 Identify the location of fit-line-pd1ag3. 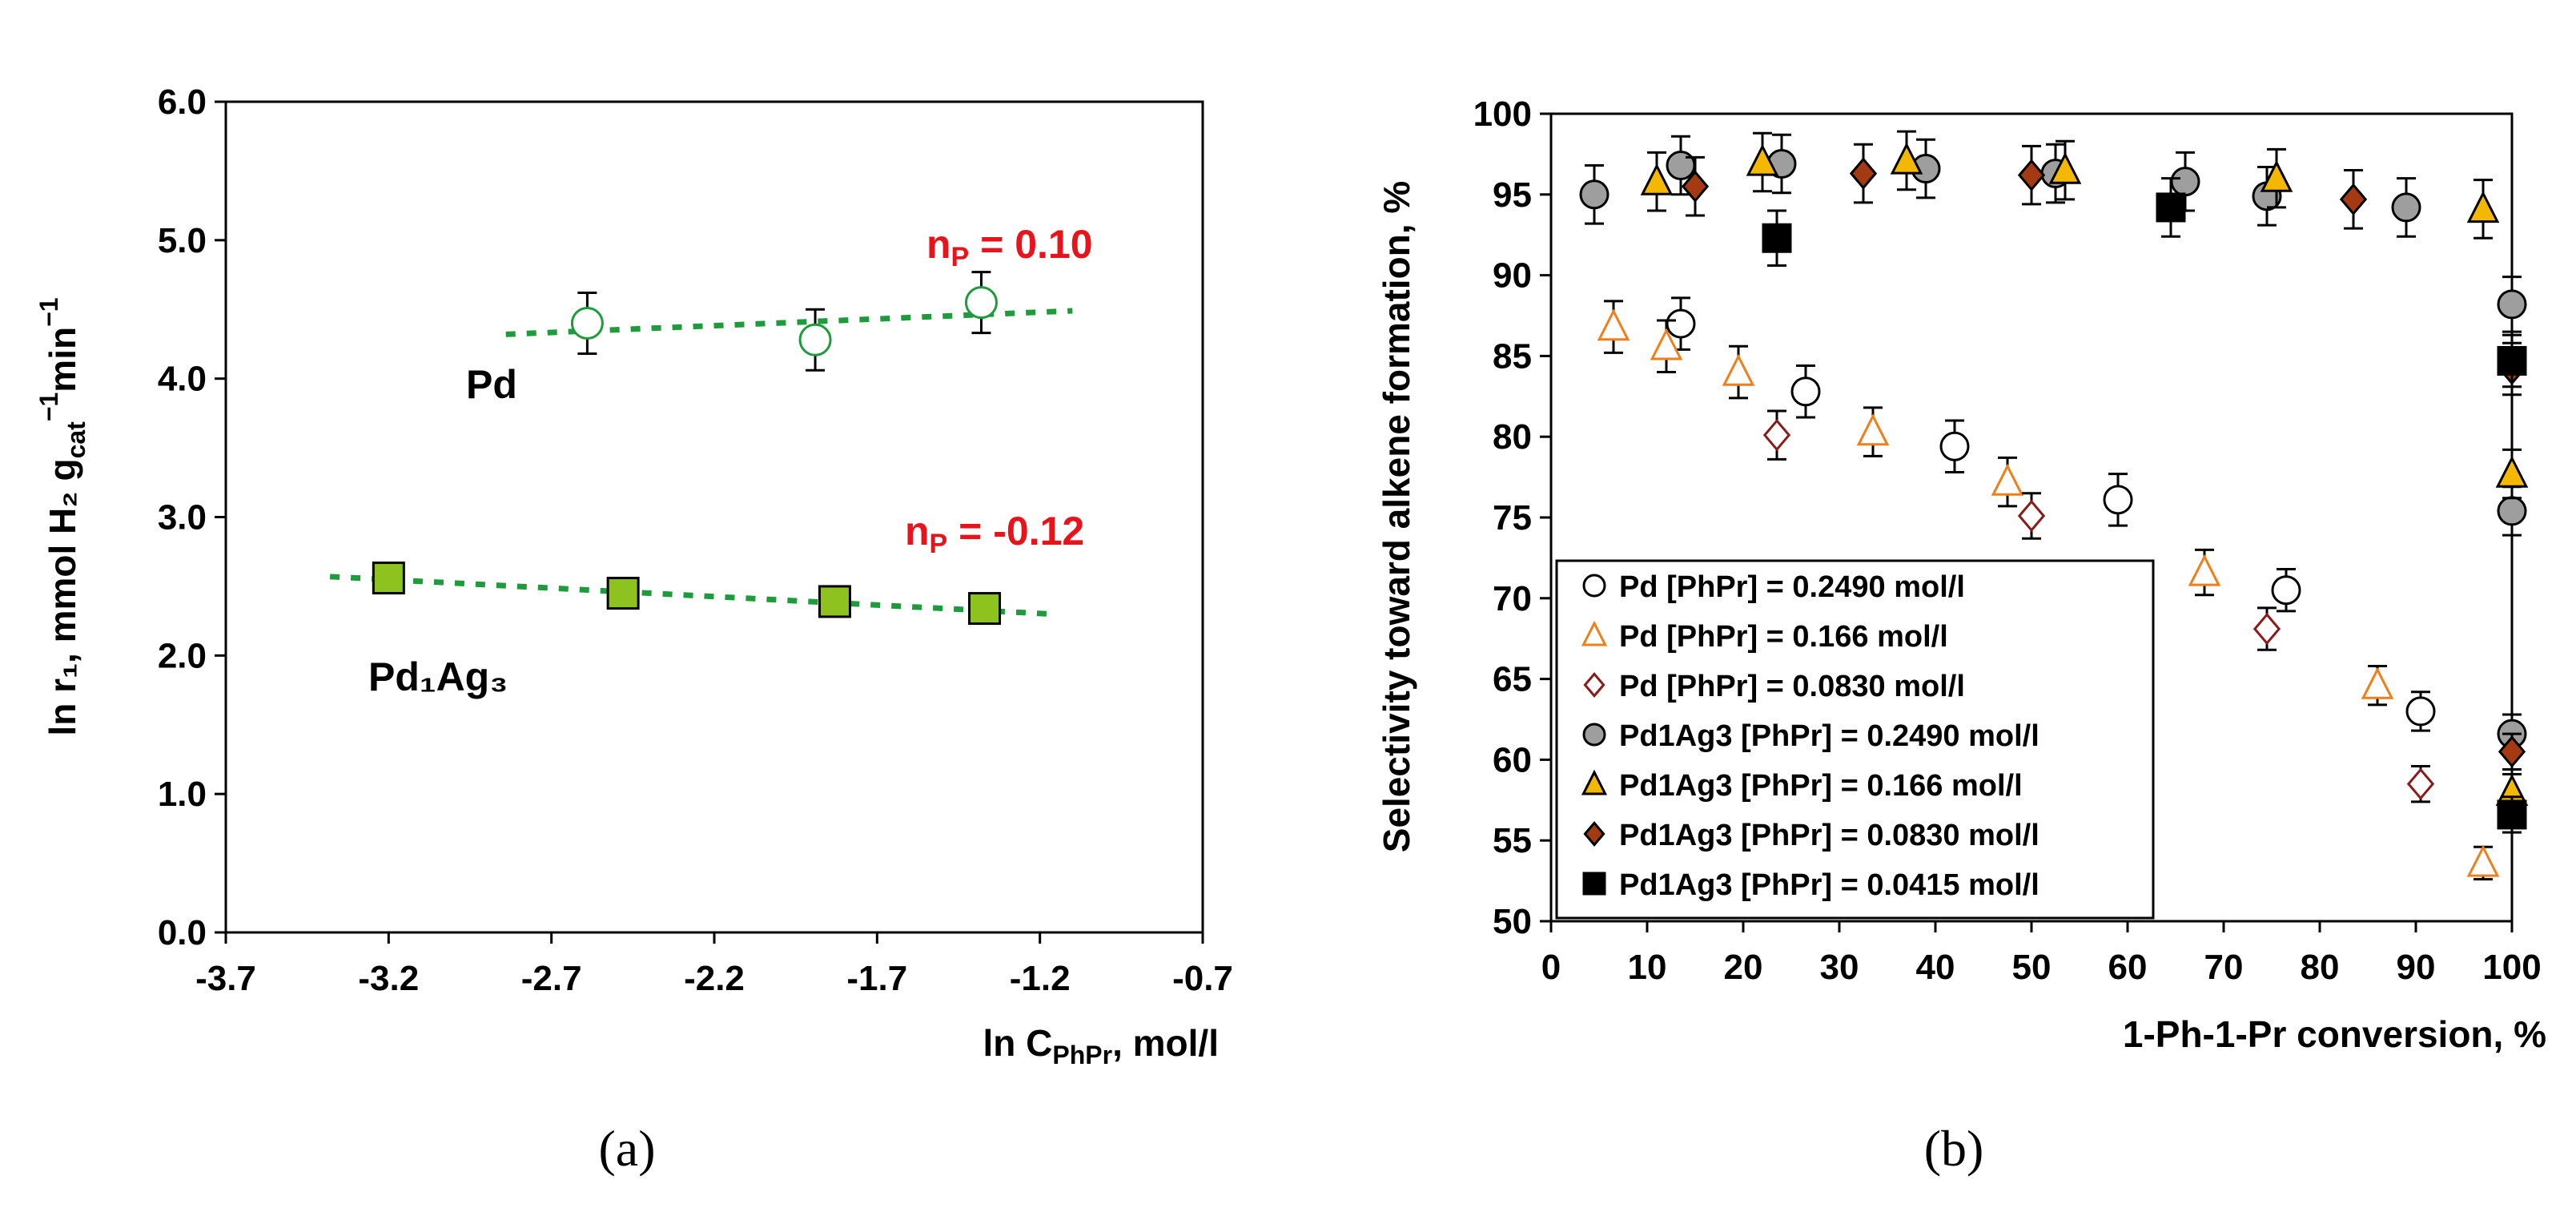
(690, 595).